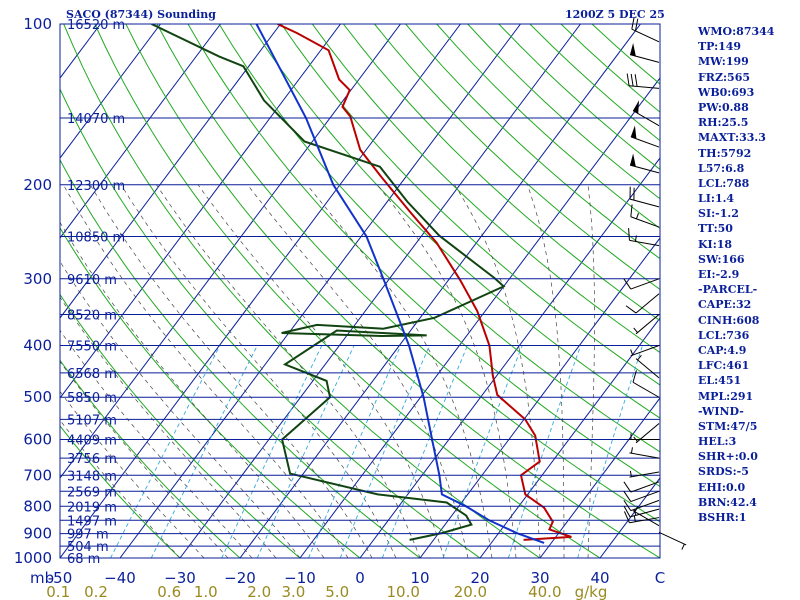 This screenshot has width=800, height=600. Describe the element at coordinates (120, 578) in the screenshot. I see `temperature-tick-label: −40` at that location.